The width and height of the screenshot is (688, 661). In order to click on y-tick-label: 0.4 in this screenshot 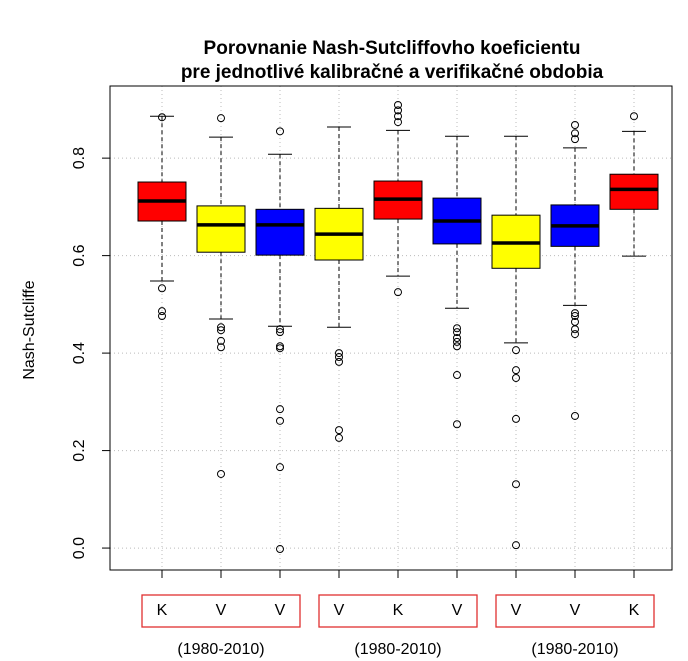, I will do `click(79, 353)`.